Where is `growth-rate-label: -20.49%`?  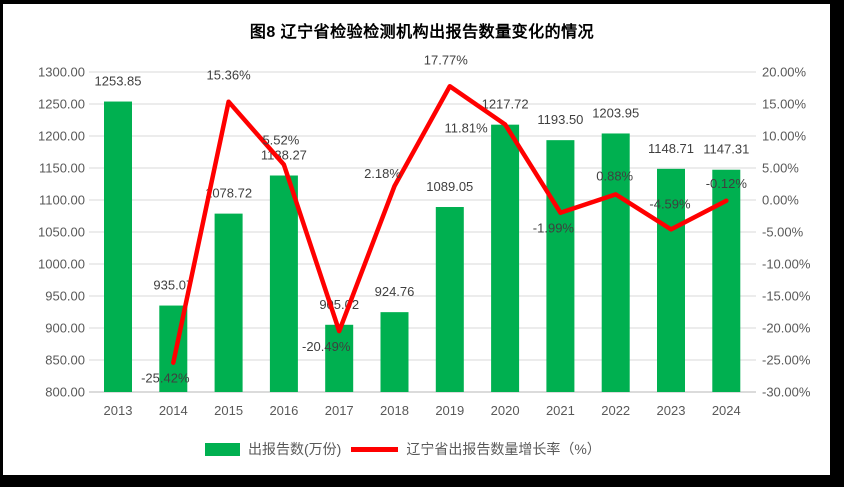
growth-rate-label: -20.49% is located at coordinates (326, 346).